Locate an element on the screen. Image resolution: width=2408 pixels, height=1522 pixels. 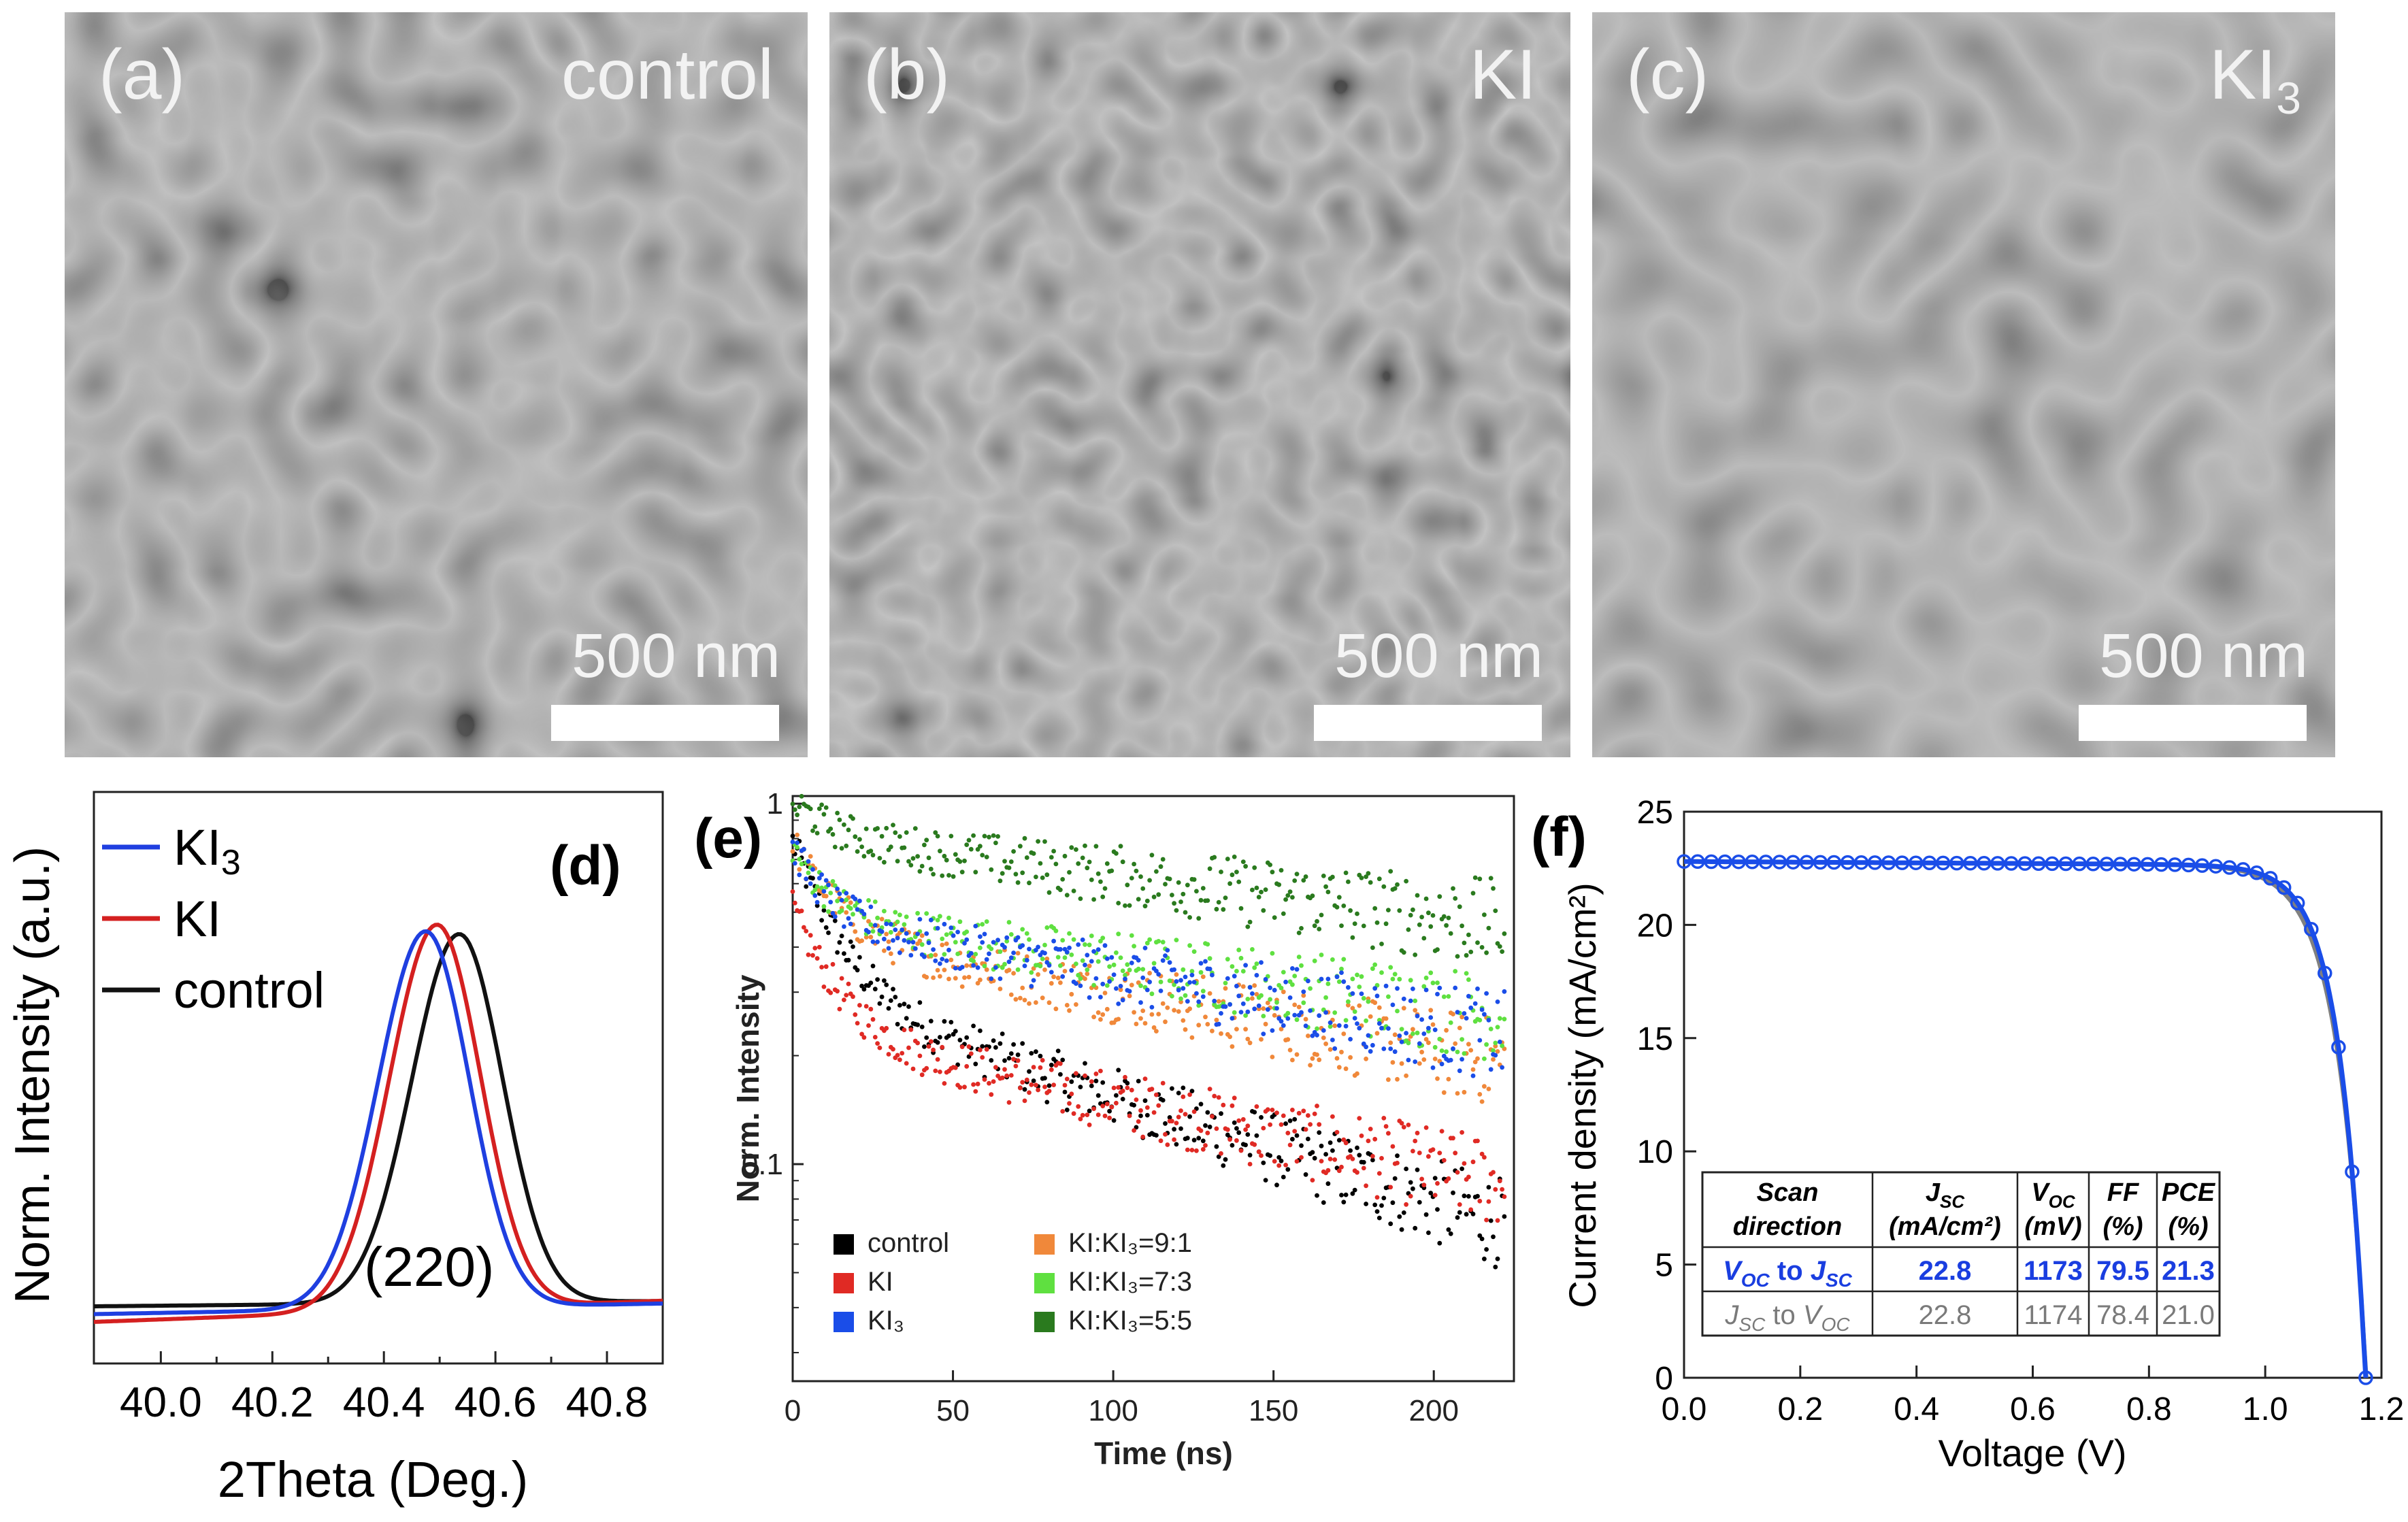
panel-label-c: (c) is located at coordinates (1668, 74).